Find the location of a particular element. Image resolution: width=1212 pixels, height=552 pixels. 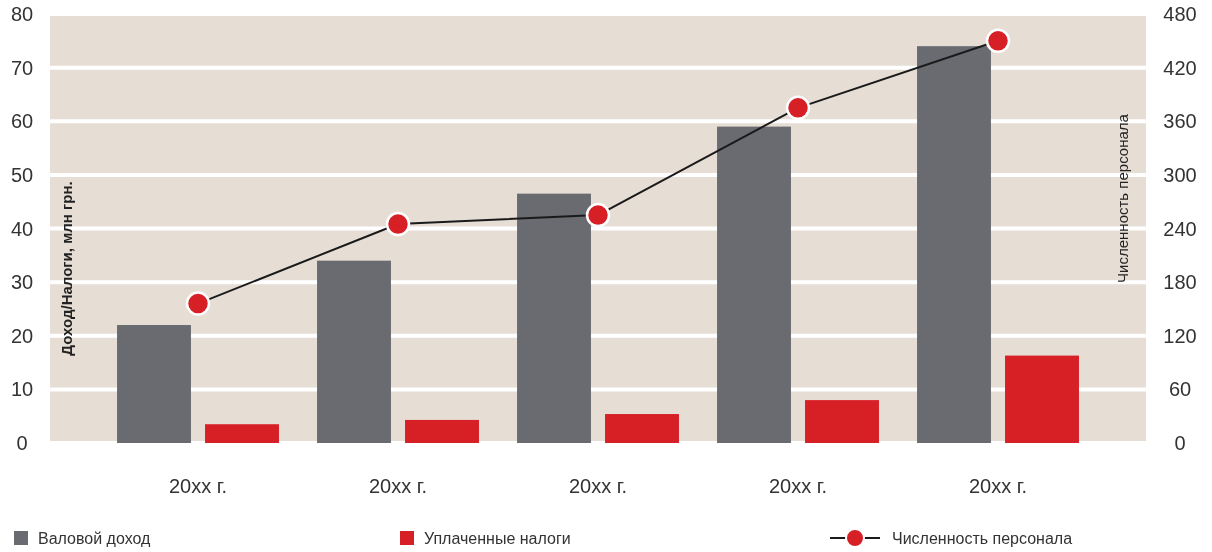

y-tick-label: 10 is located at coordinates (22, 389).